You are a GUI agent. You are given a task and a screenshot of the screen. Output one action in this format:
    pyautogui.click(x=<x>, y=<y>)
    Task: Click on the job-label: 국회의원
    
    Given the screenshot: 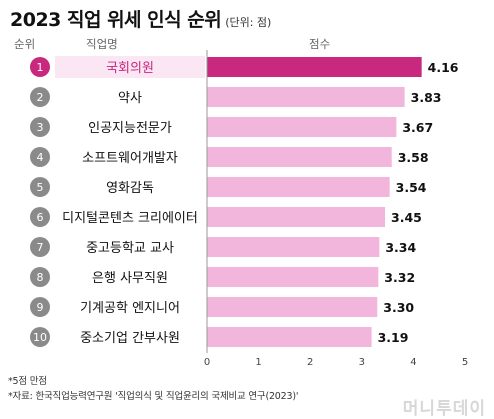 What is the action you would take?
    pyautogui.click(x=130, y=68)
    